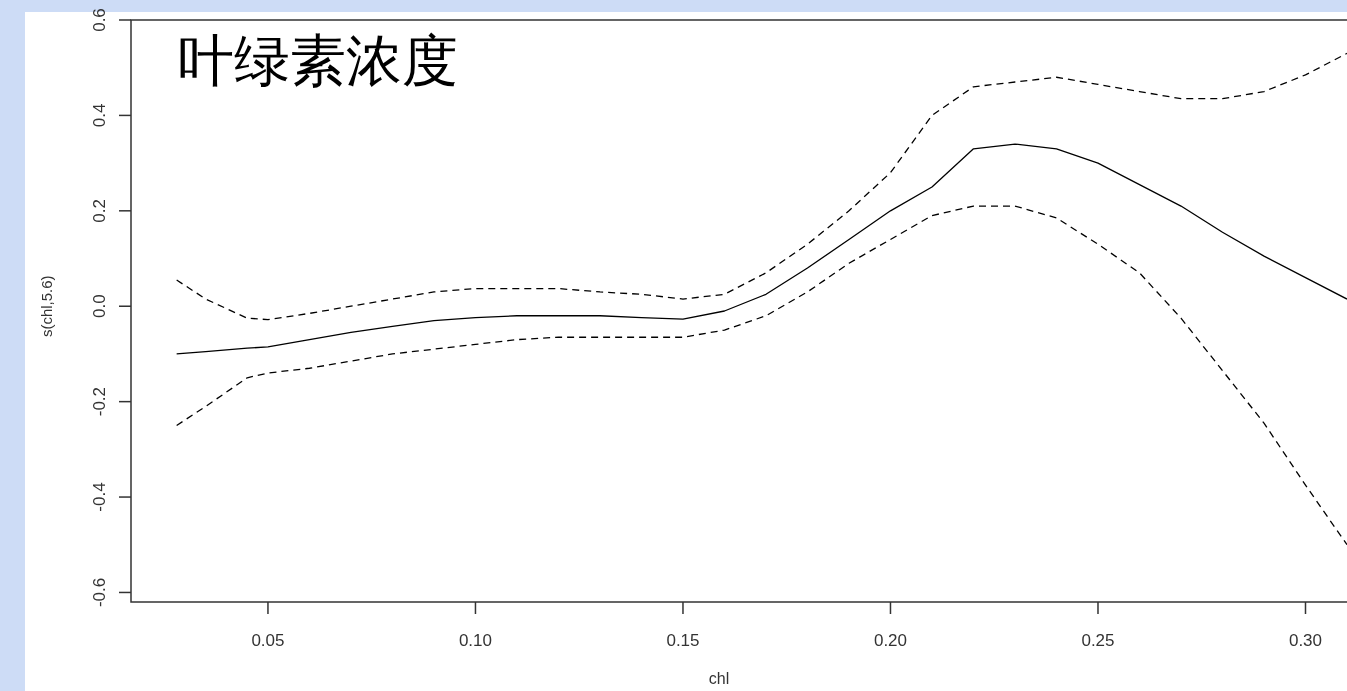  Describe the element at coordinates (475, 640) in the screenshot. I see `x-tick-label: 0.10` at that location.